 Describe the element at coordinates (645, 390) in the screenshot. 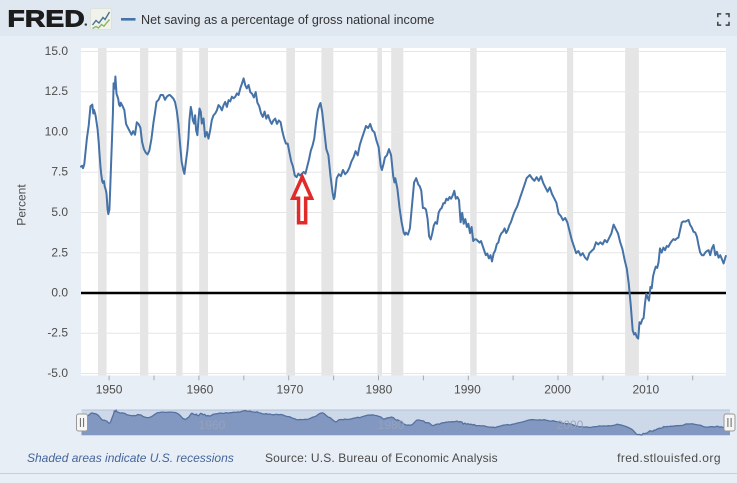

I see `svg-text: 2010` at that location.